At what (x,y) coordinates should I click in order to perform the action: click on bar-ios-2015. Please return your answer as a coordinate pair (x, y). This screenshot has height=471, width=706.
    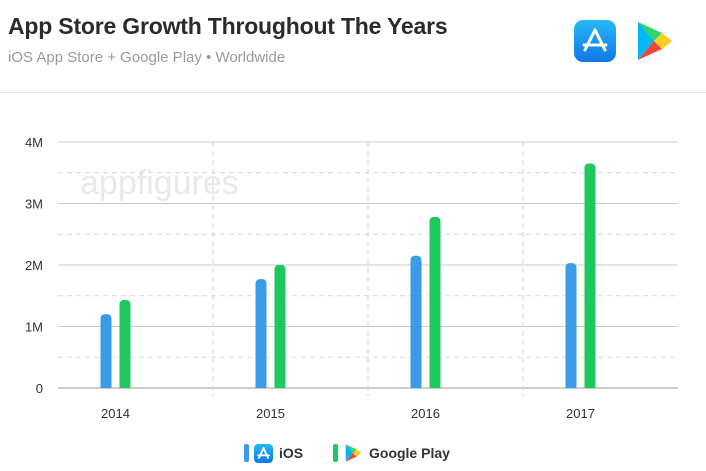
    Looking at the image, I should click on (261, 333).